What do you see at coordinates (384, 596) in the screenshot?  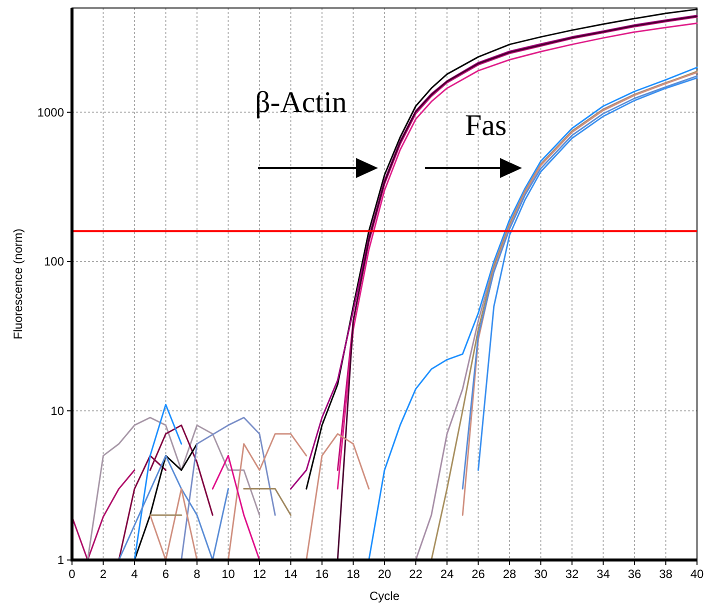 I see `x-axis-title: Cycle` at bounding box center [384, 596].